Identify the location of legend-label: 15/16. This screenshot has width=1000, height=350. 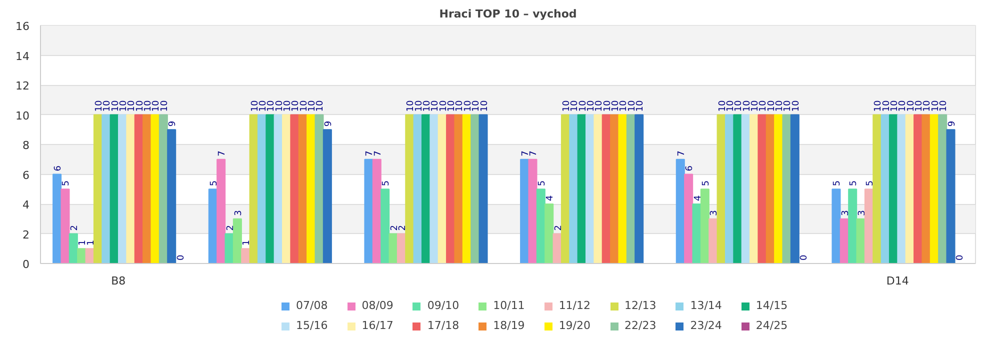
(312, 325).